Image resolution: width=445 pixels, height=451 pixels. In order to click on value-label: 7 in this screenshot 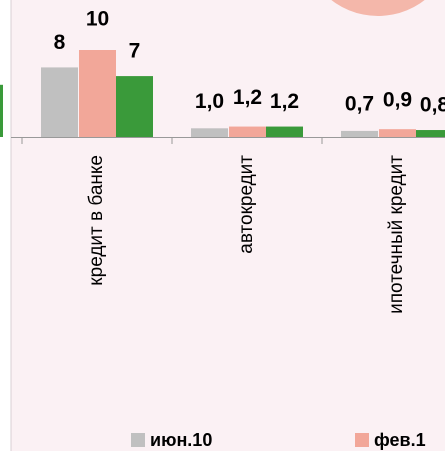, I will do `click(135, 51)`.